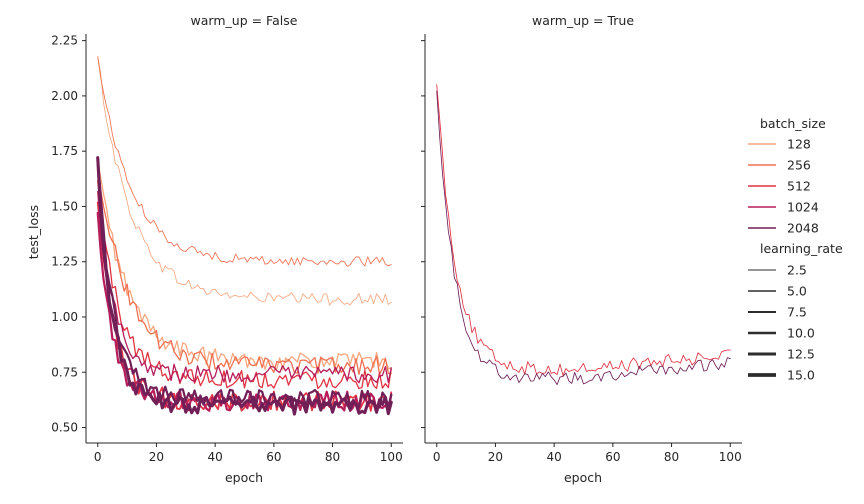 This screenshot has height=504, width=864. I want to click on series-line-bs256-lr2.5, so click(244, 161).